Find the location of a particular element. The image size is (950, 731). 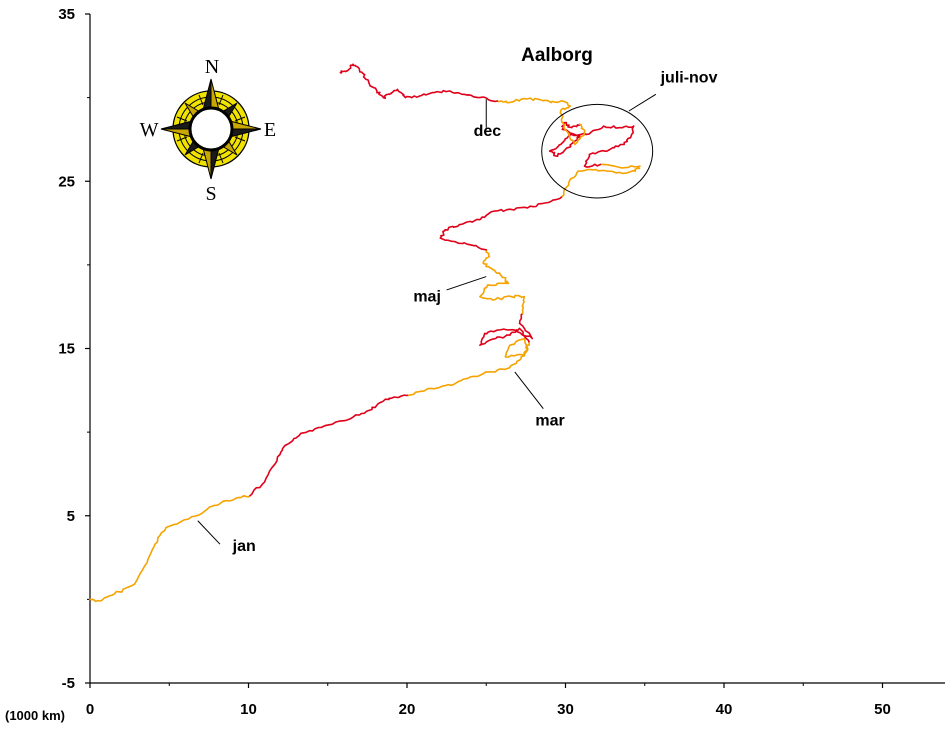

compass-north-label: N is located at coordinates (212, 67).